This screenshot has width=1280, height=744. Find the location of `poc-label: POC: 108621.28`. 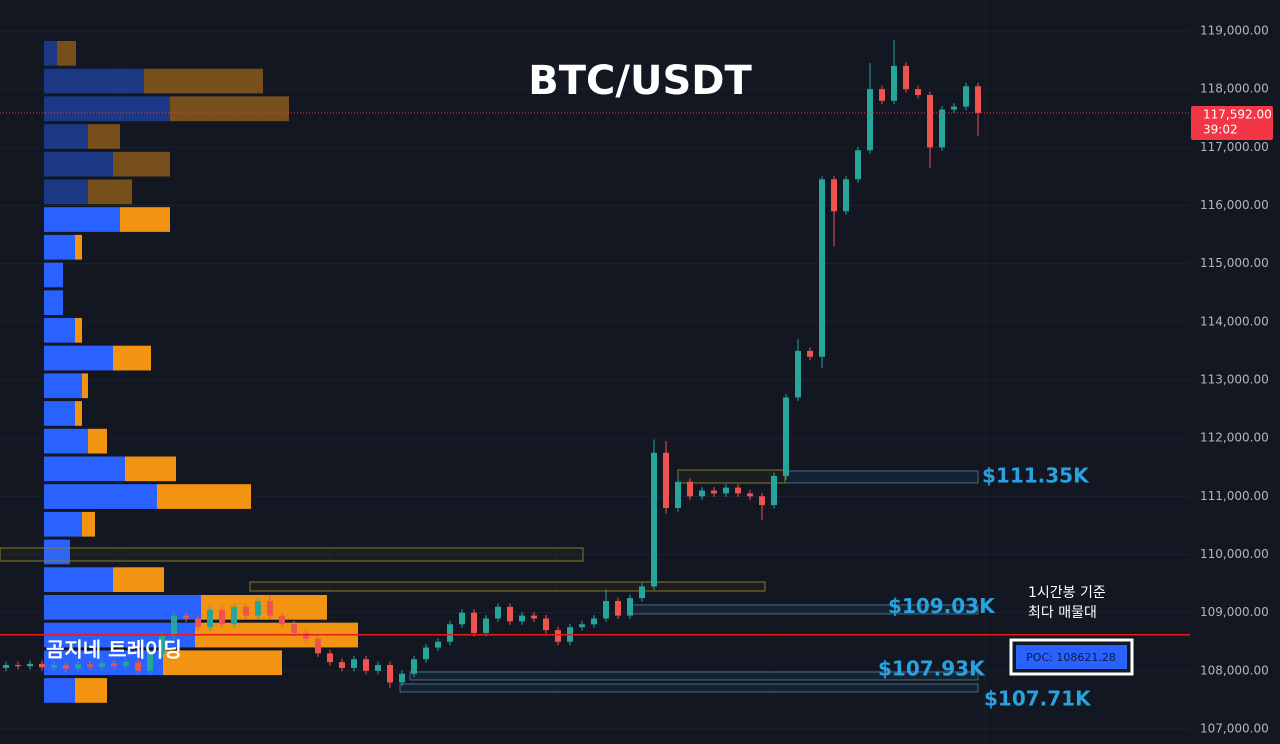

poc-label: POC: 108621.28 is located at coordinates (1071, 657).